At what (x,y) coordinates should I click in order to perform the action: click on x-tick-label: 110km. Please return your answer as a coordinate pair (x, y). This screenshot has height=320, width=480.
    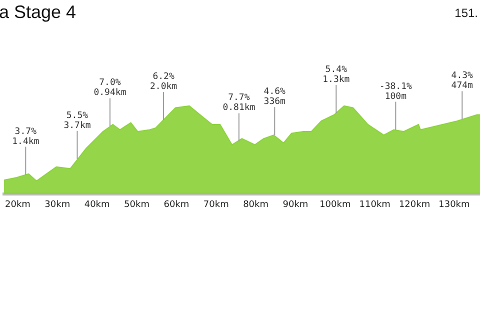
    Looking at the image, I should click on (374, 205).